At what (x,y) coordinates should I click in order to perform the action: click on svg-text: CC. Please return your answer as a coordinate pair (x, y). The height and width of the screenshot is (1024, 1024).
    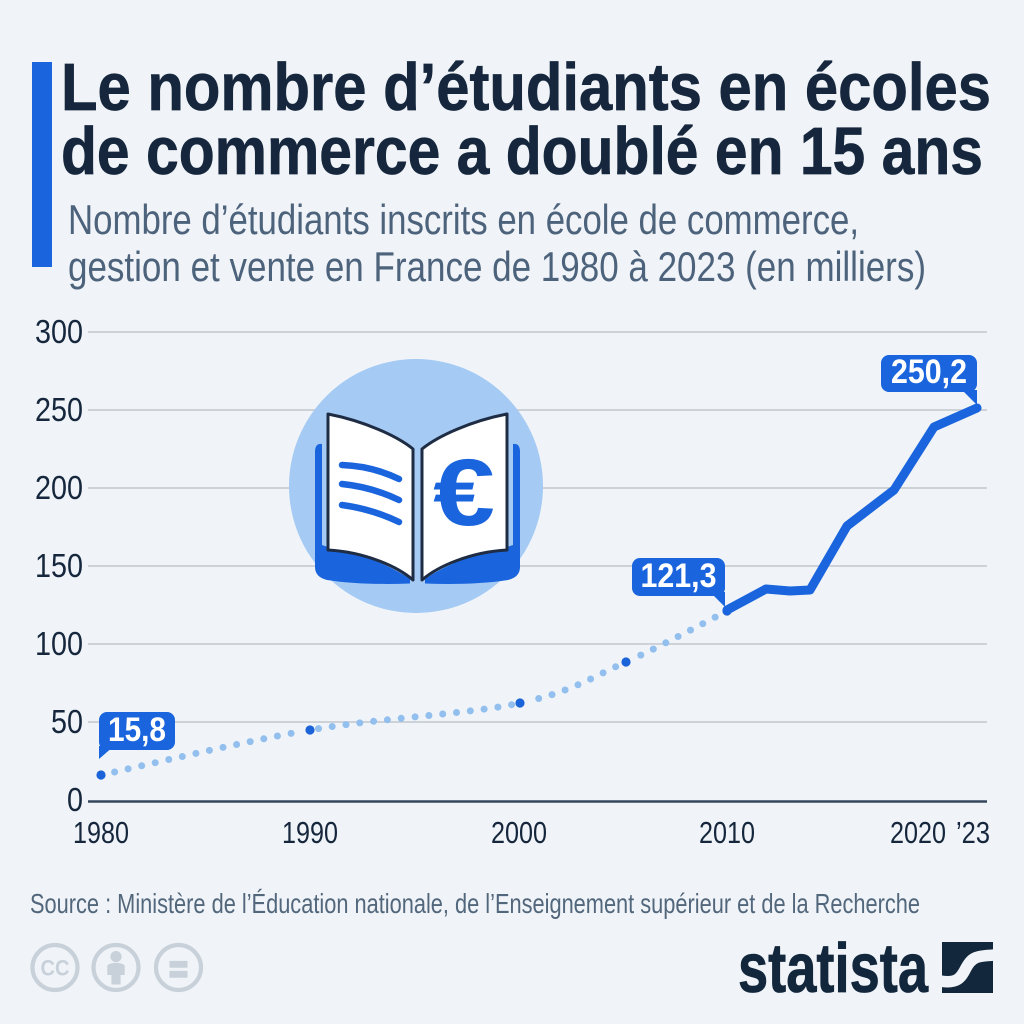
    Looking at the image, I should click on (55, 968).